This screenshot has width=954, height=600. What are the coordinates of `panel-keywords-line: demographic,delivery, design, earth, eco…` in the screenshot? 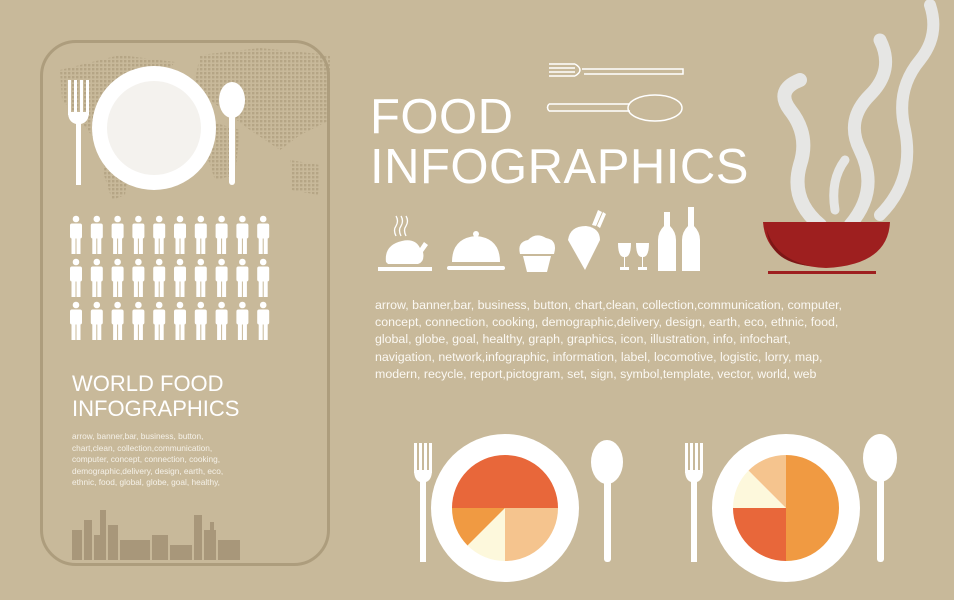 It's located at (148, 470).